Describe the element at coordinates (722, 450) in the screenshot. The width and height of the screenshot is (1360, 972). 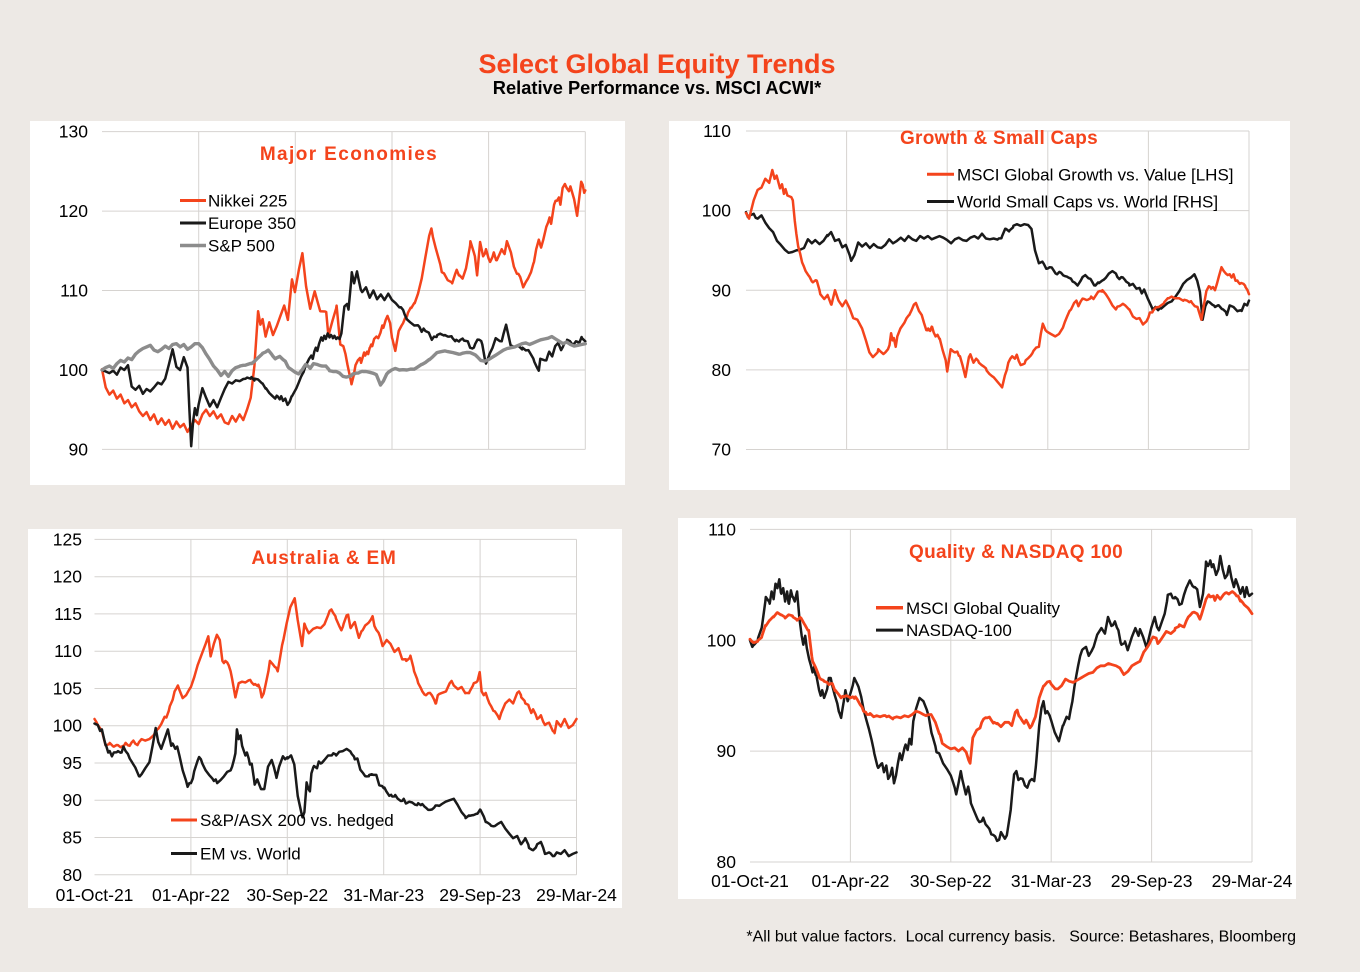
I see `svg-text: 70` at that location.